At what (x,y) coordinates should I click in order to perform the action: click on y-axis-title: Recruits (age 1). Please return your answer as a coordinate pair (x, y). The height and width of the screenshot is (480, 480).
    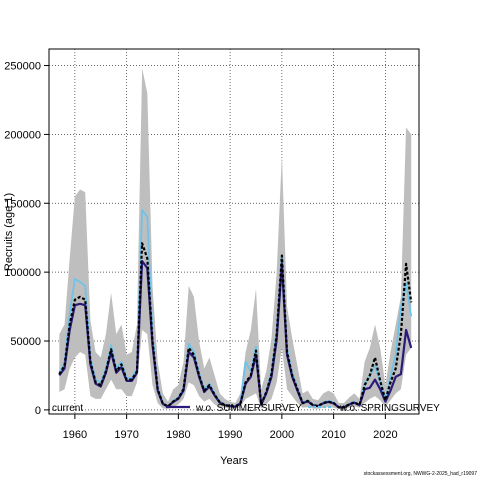
    Looking at the image, I should click on (9, 232).